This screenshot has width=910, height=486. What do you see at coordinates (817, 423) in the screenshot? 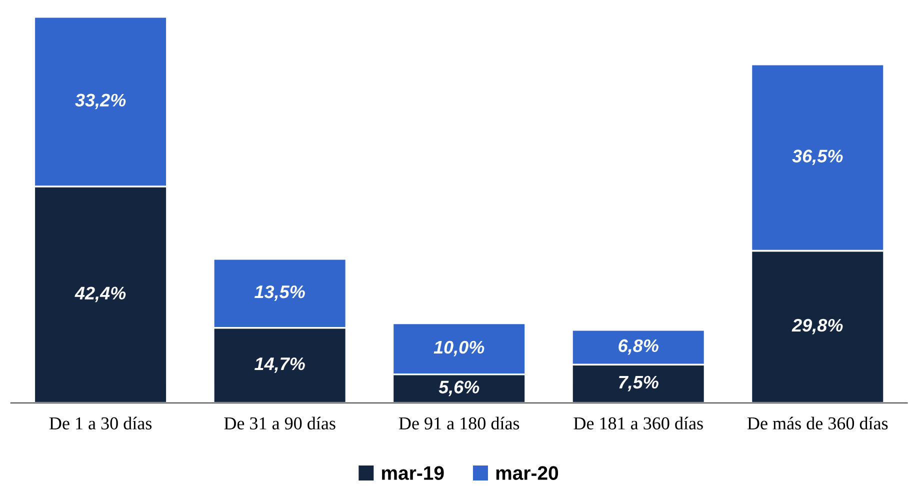
I see `x-tick-label: De más de 360 días` at bounding box center [817, 423].